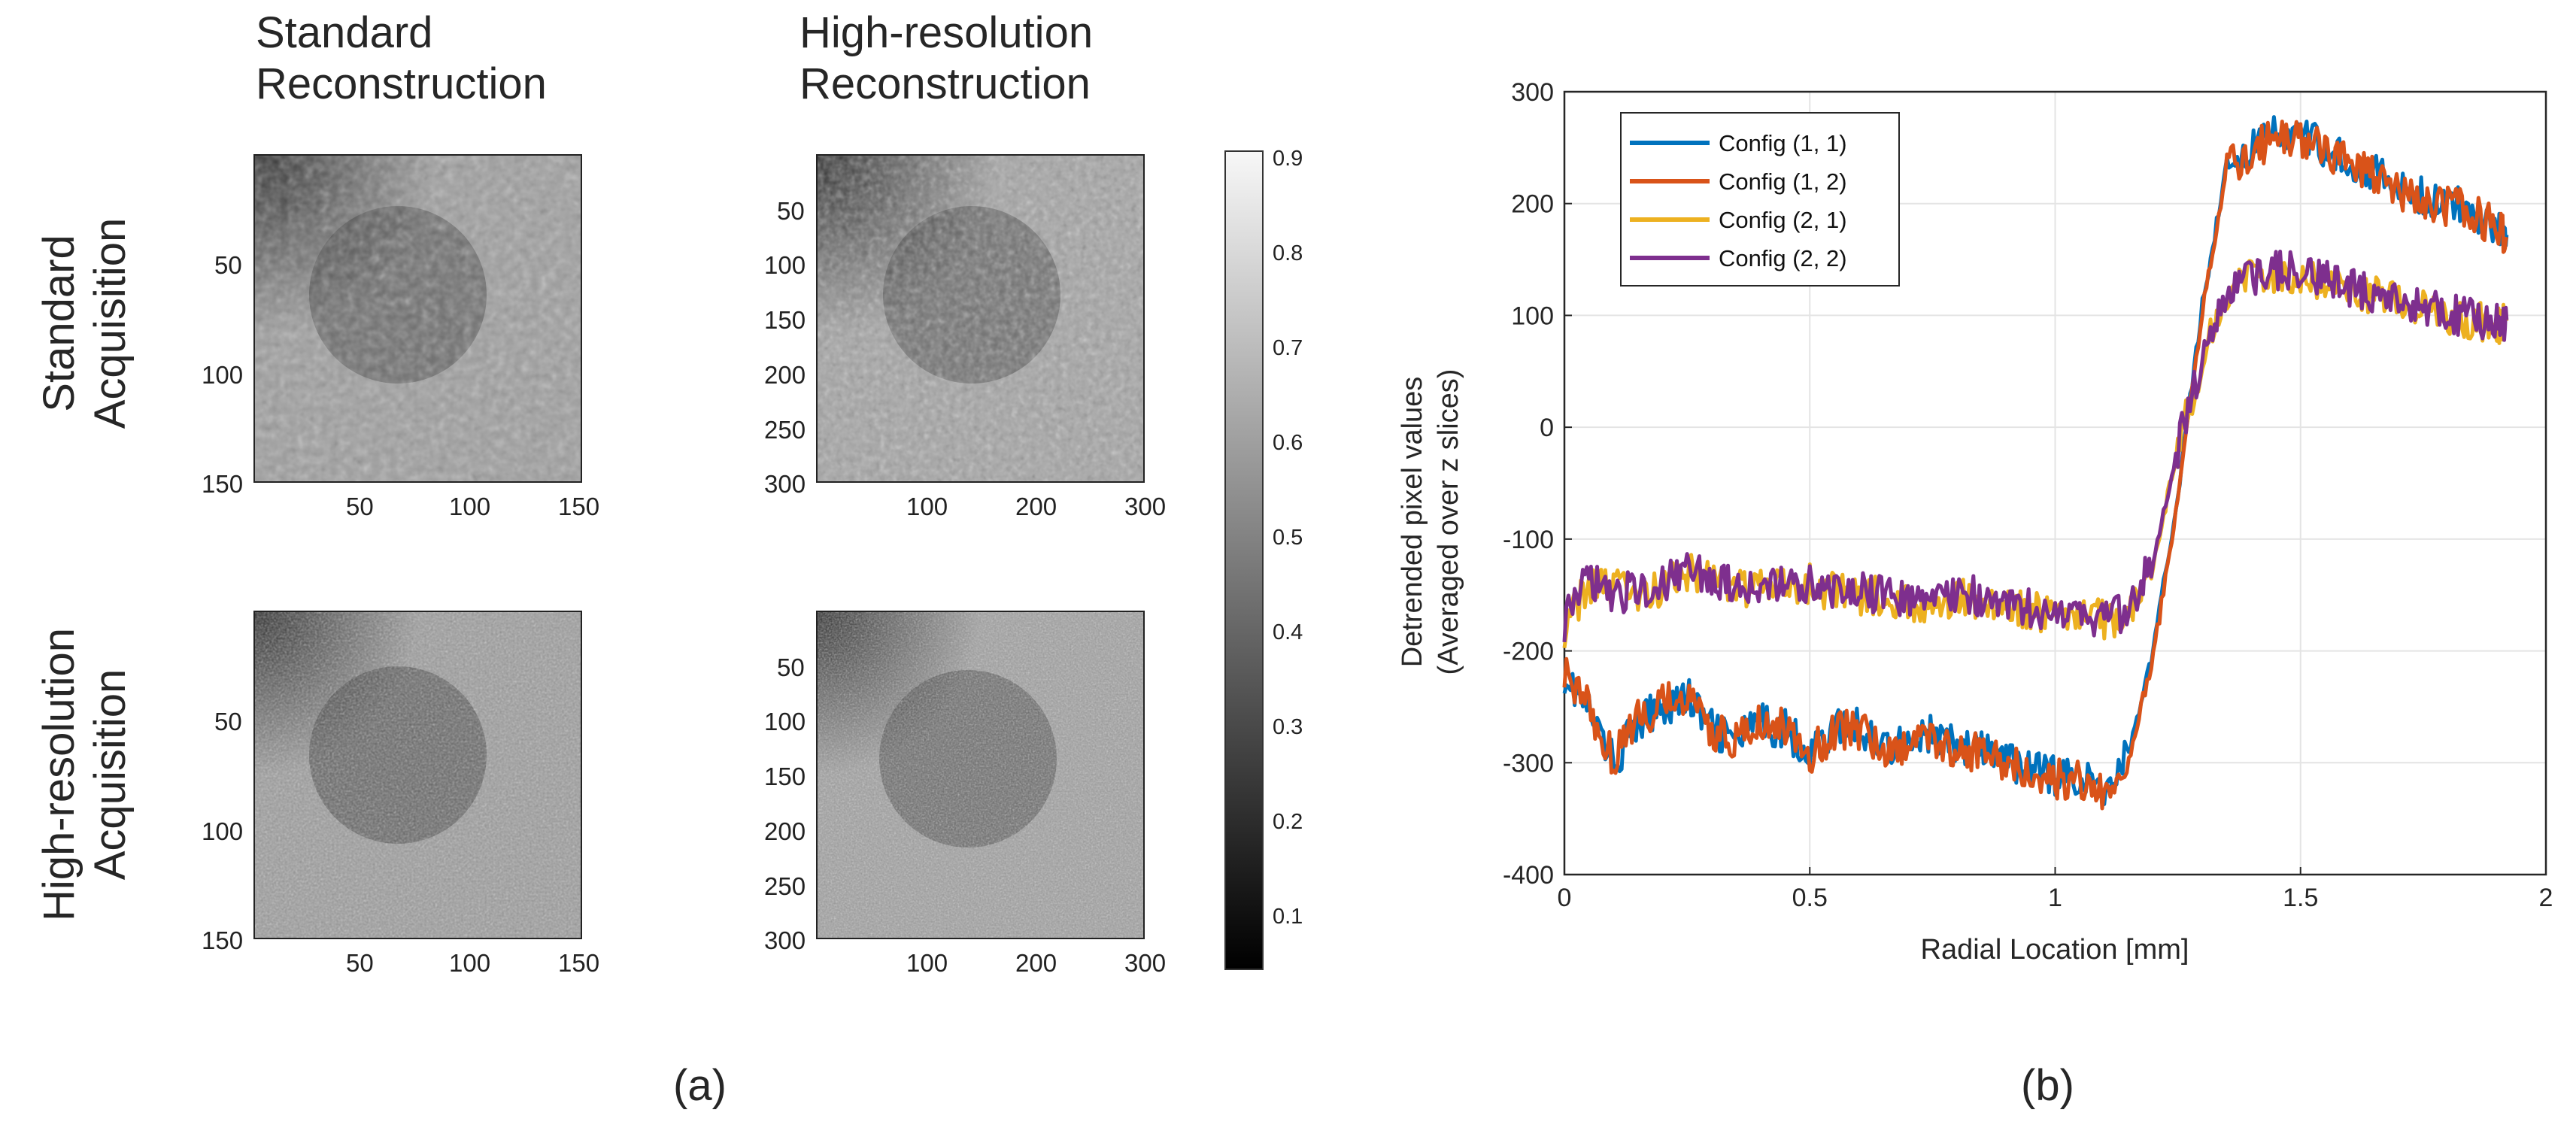 This screenshot has height=1134, width=2576. Describe the element at coordinates (1288, 727) in the screenshot. I see `colorbar-tick: 0.3` at that location.